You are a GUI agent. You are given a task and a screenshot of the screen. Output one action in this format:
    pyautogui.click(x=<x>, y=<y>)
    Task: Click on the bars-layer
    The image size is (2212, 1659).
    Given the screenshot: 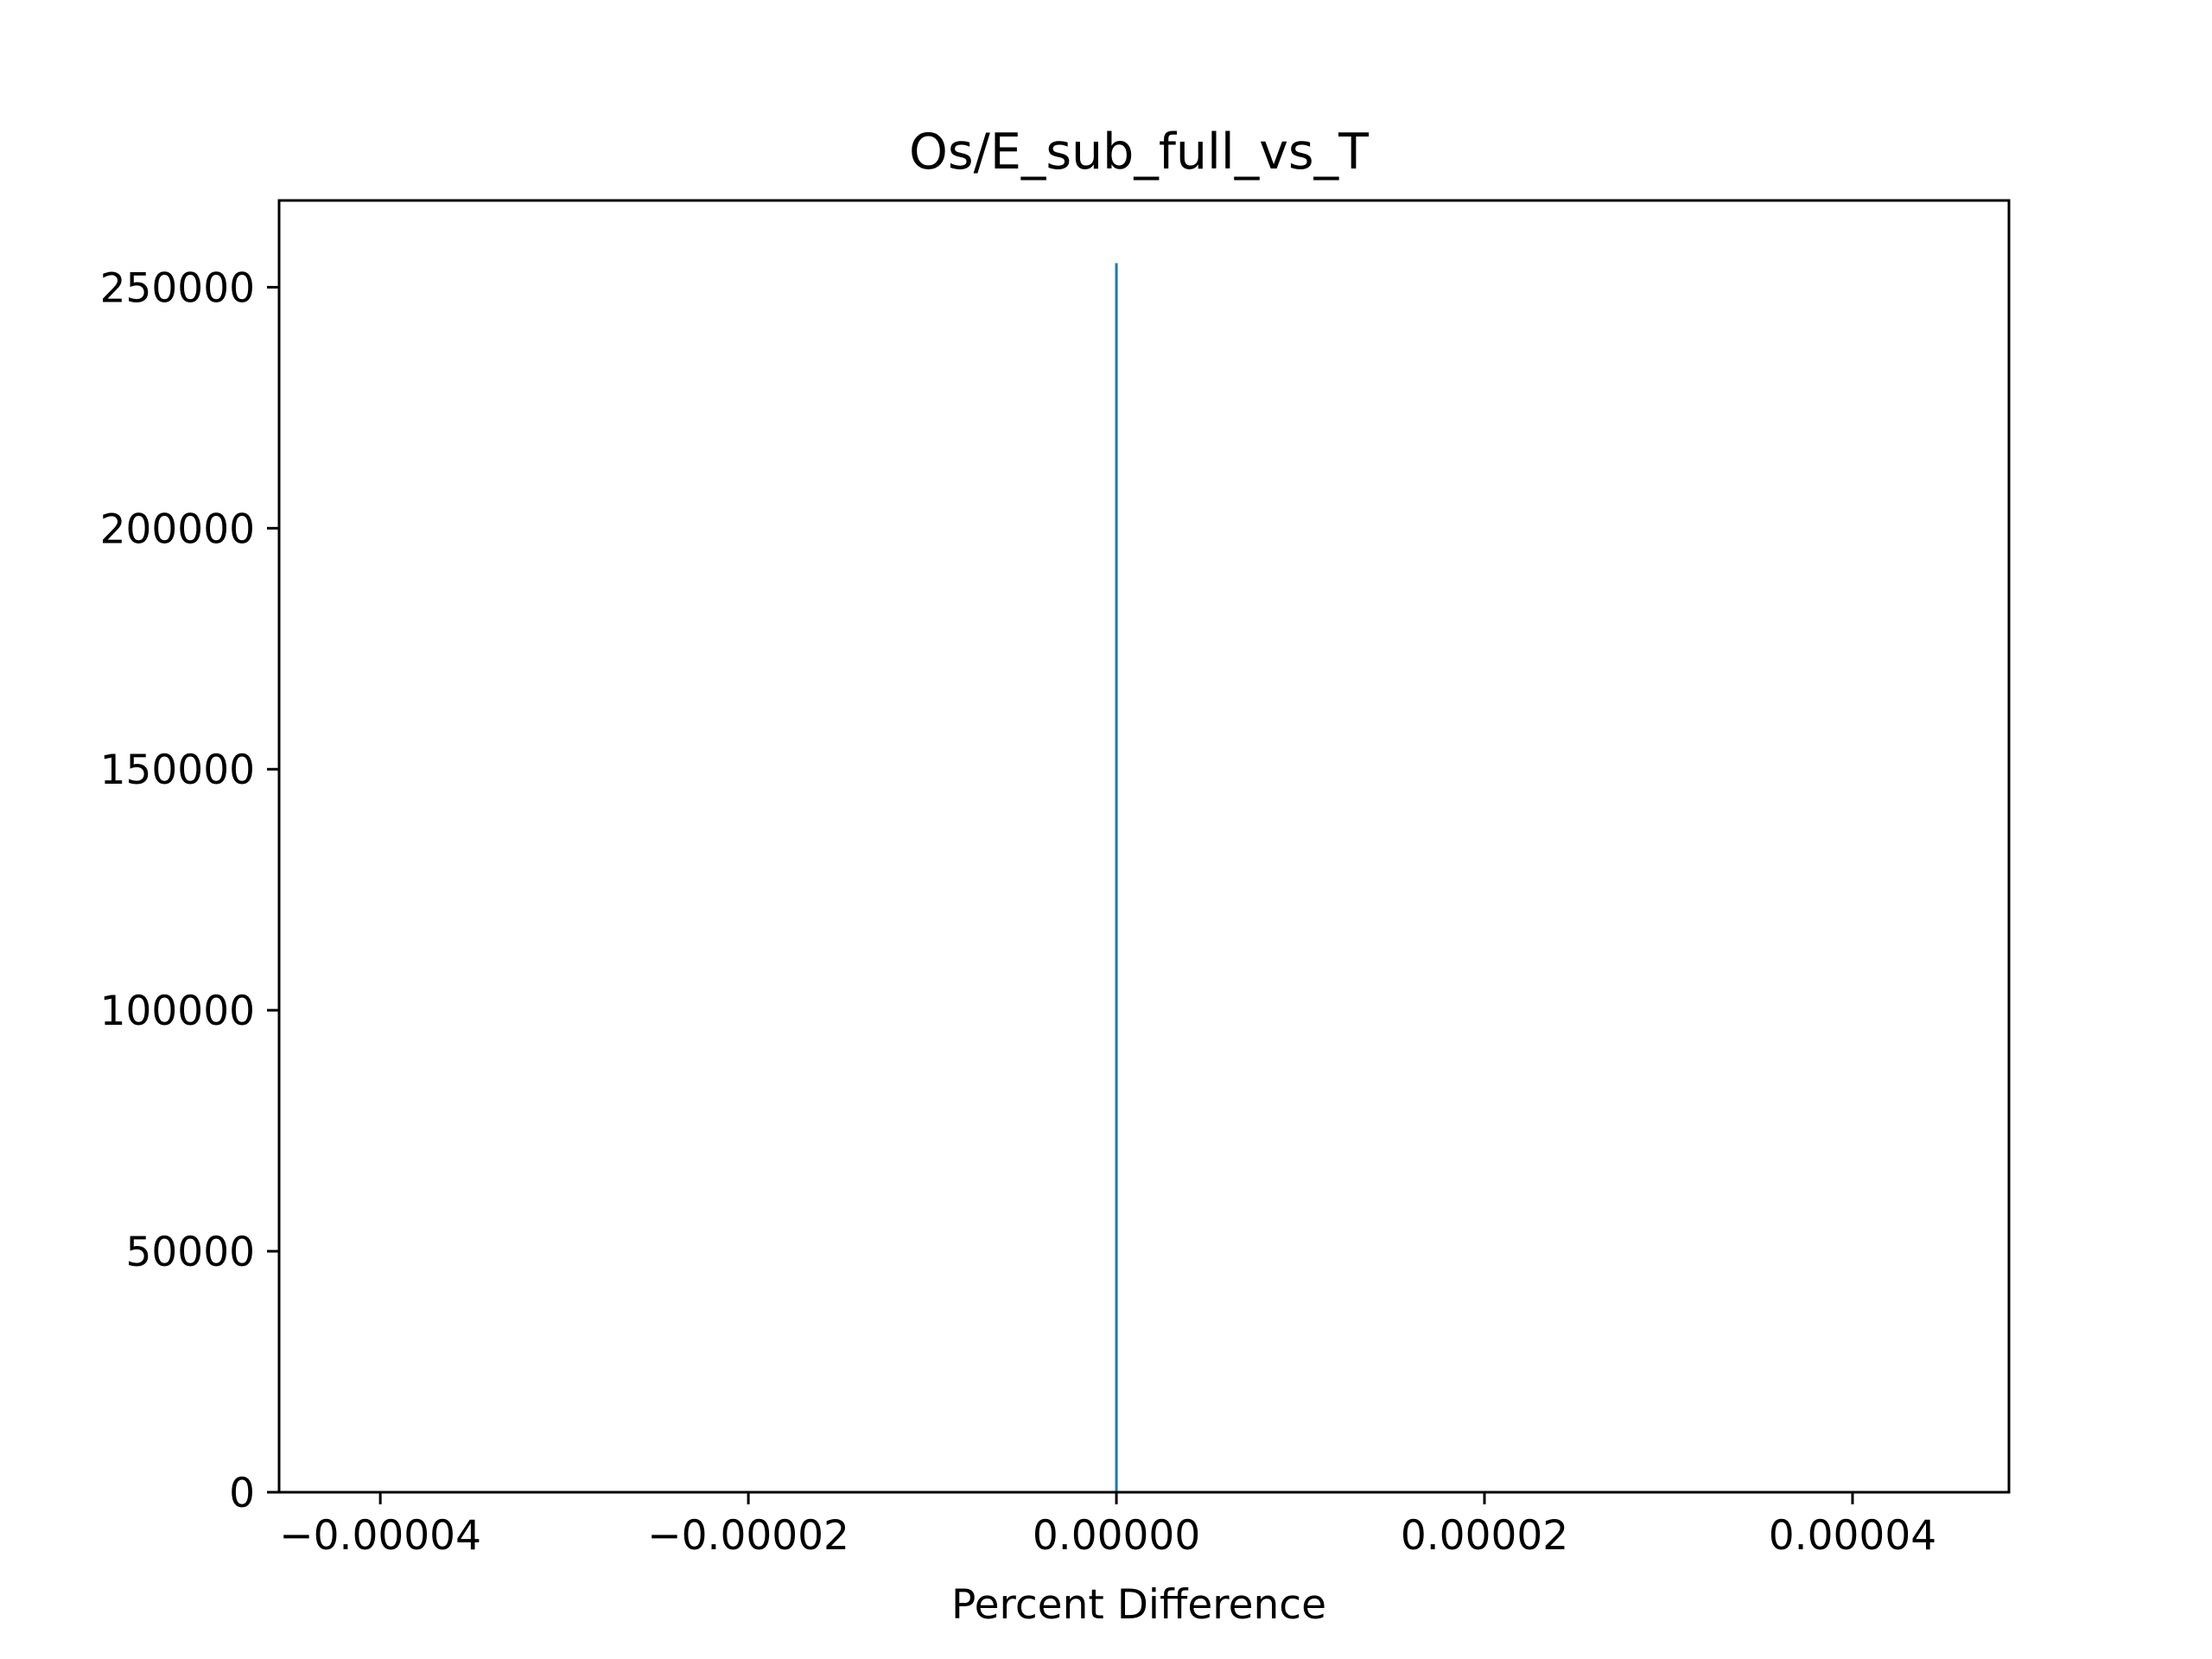 What is the action you would take?
    pyautogui.click(x=1116, y=877)
    